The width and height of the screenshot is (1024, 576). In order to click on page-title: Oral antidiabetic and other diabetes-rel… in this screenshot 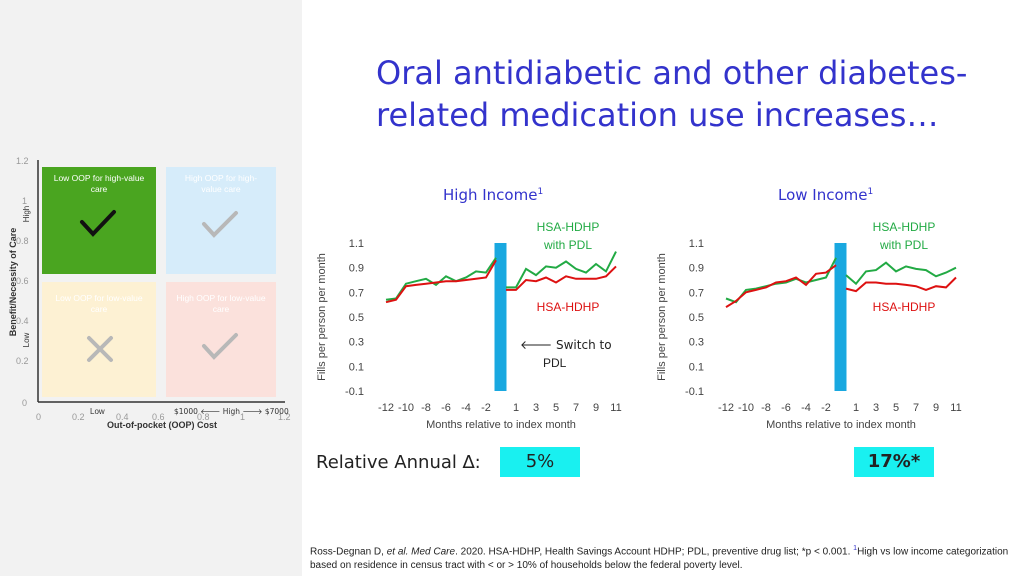, I will do `click(672, 94)`.